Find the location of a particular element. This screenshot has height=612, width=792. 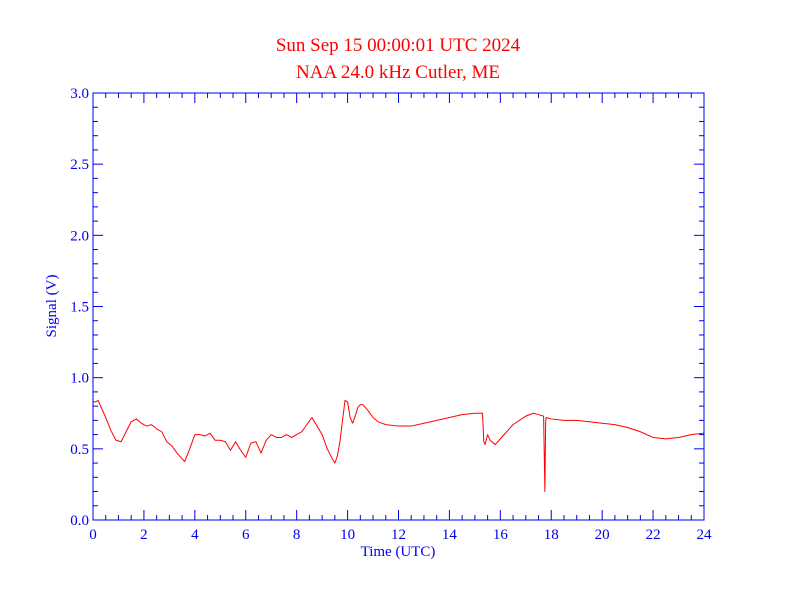

x-axis-label: Time (UTC) is located at coordinates (398, 552).